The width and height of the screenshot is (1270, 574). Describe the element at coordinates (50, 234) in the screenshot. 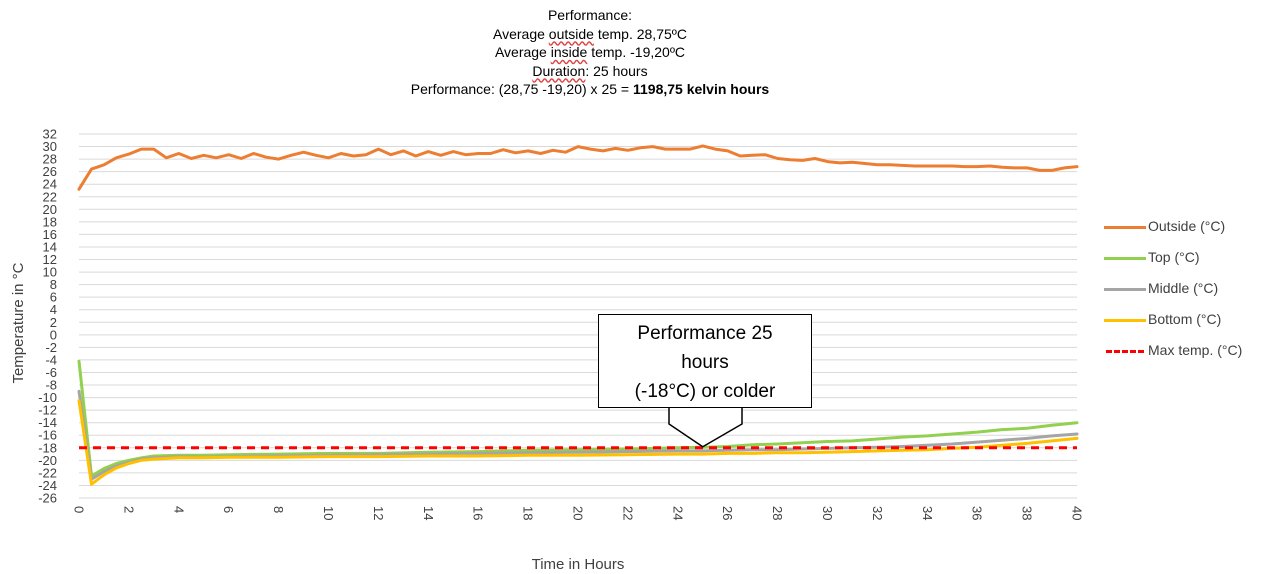

I see `y-tick-label: 16` at that location.